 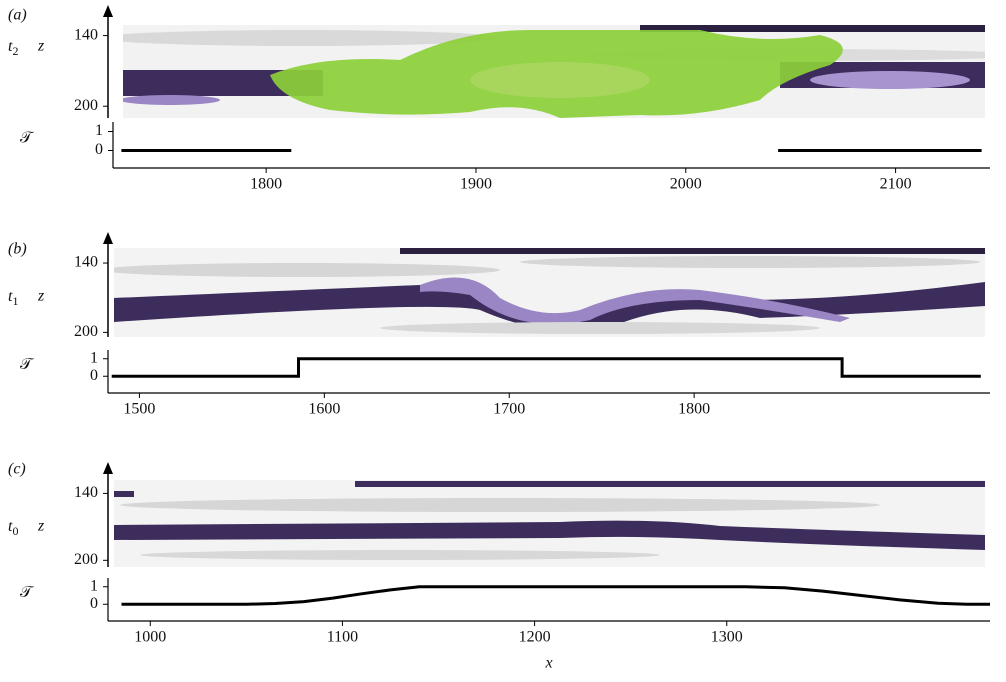 What do you see at coordinates (17, 249) in the screenshot?
I see `panel-label: (b)` at bounding box center [17, 249].